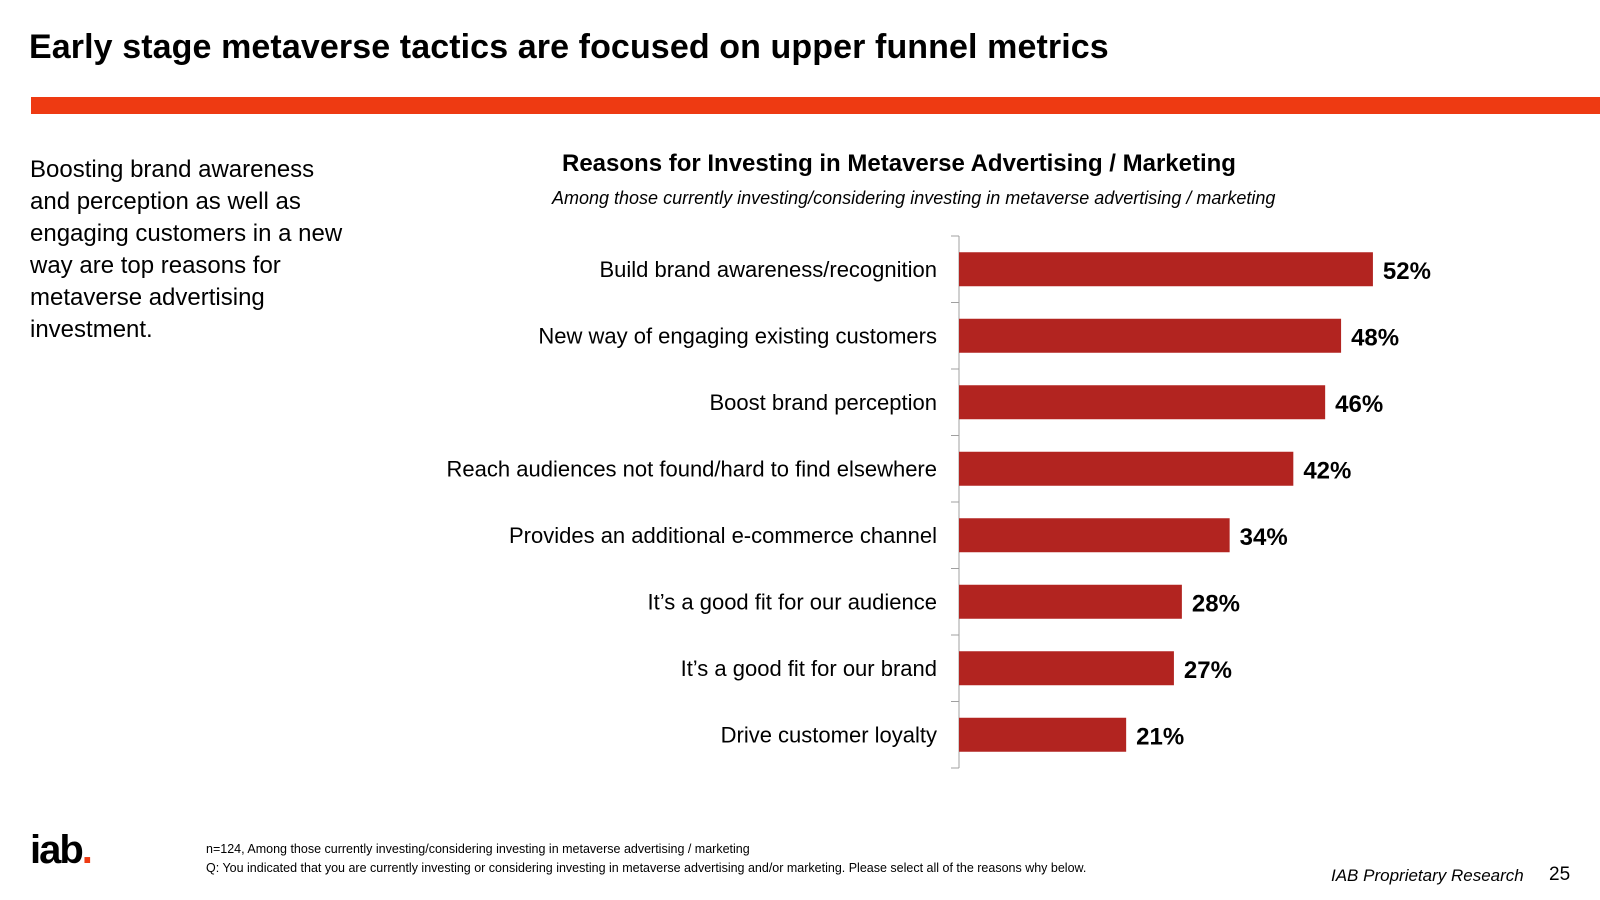  Describe the element at coordinates (737, 335) in the screenshot. I see `category-label: New way of engaging existing customers` at that location.